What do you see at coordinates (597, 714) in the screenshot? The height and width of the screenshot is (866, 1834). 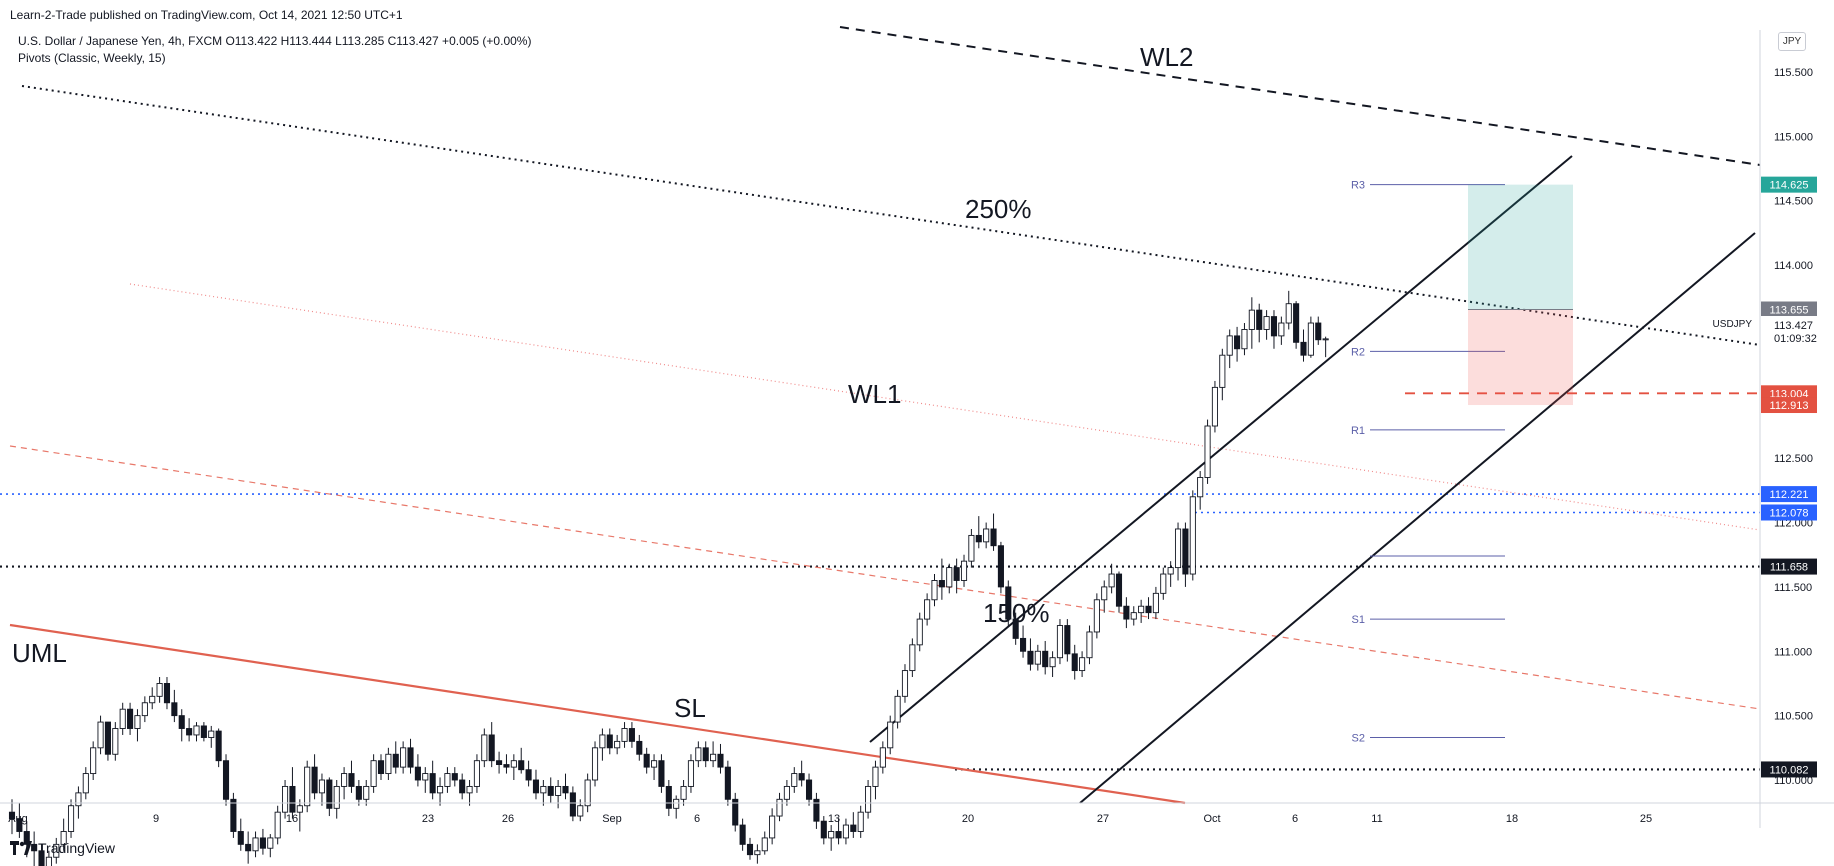 I see `uml-line` at bounding box center [597, 714].